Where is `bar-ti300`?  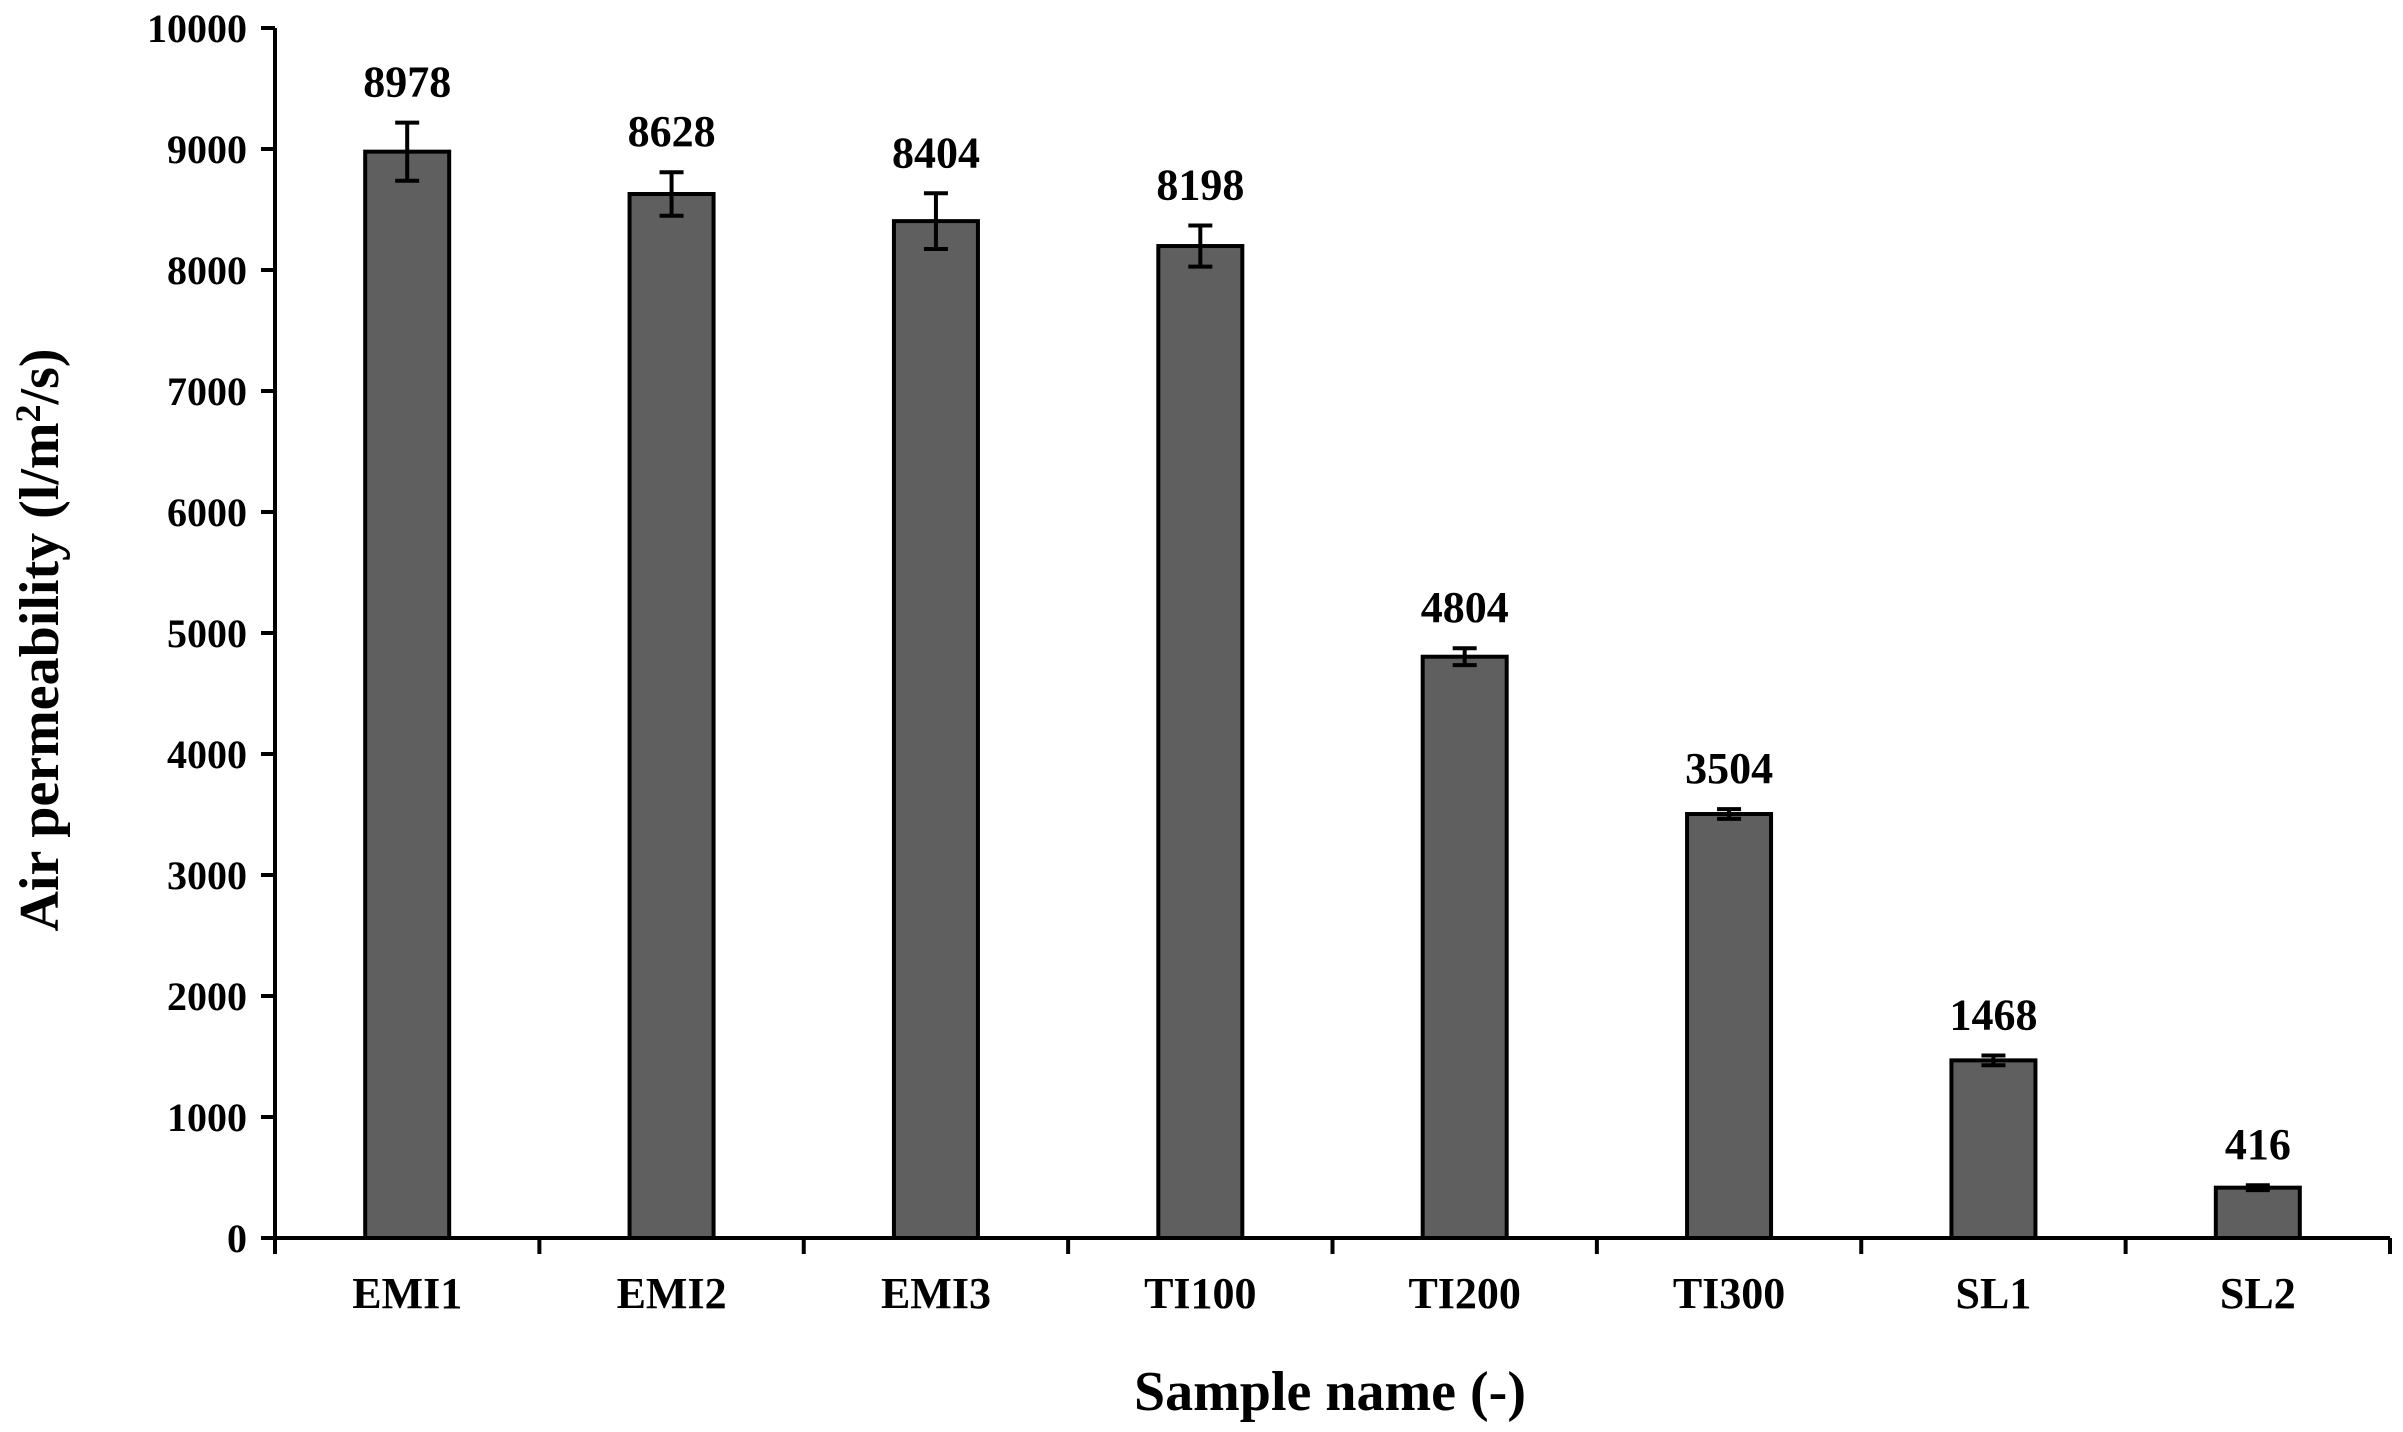
bar-ti300 is located at coordinates (1729, 1026).